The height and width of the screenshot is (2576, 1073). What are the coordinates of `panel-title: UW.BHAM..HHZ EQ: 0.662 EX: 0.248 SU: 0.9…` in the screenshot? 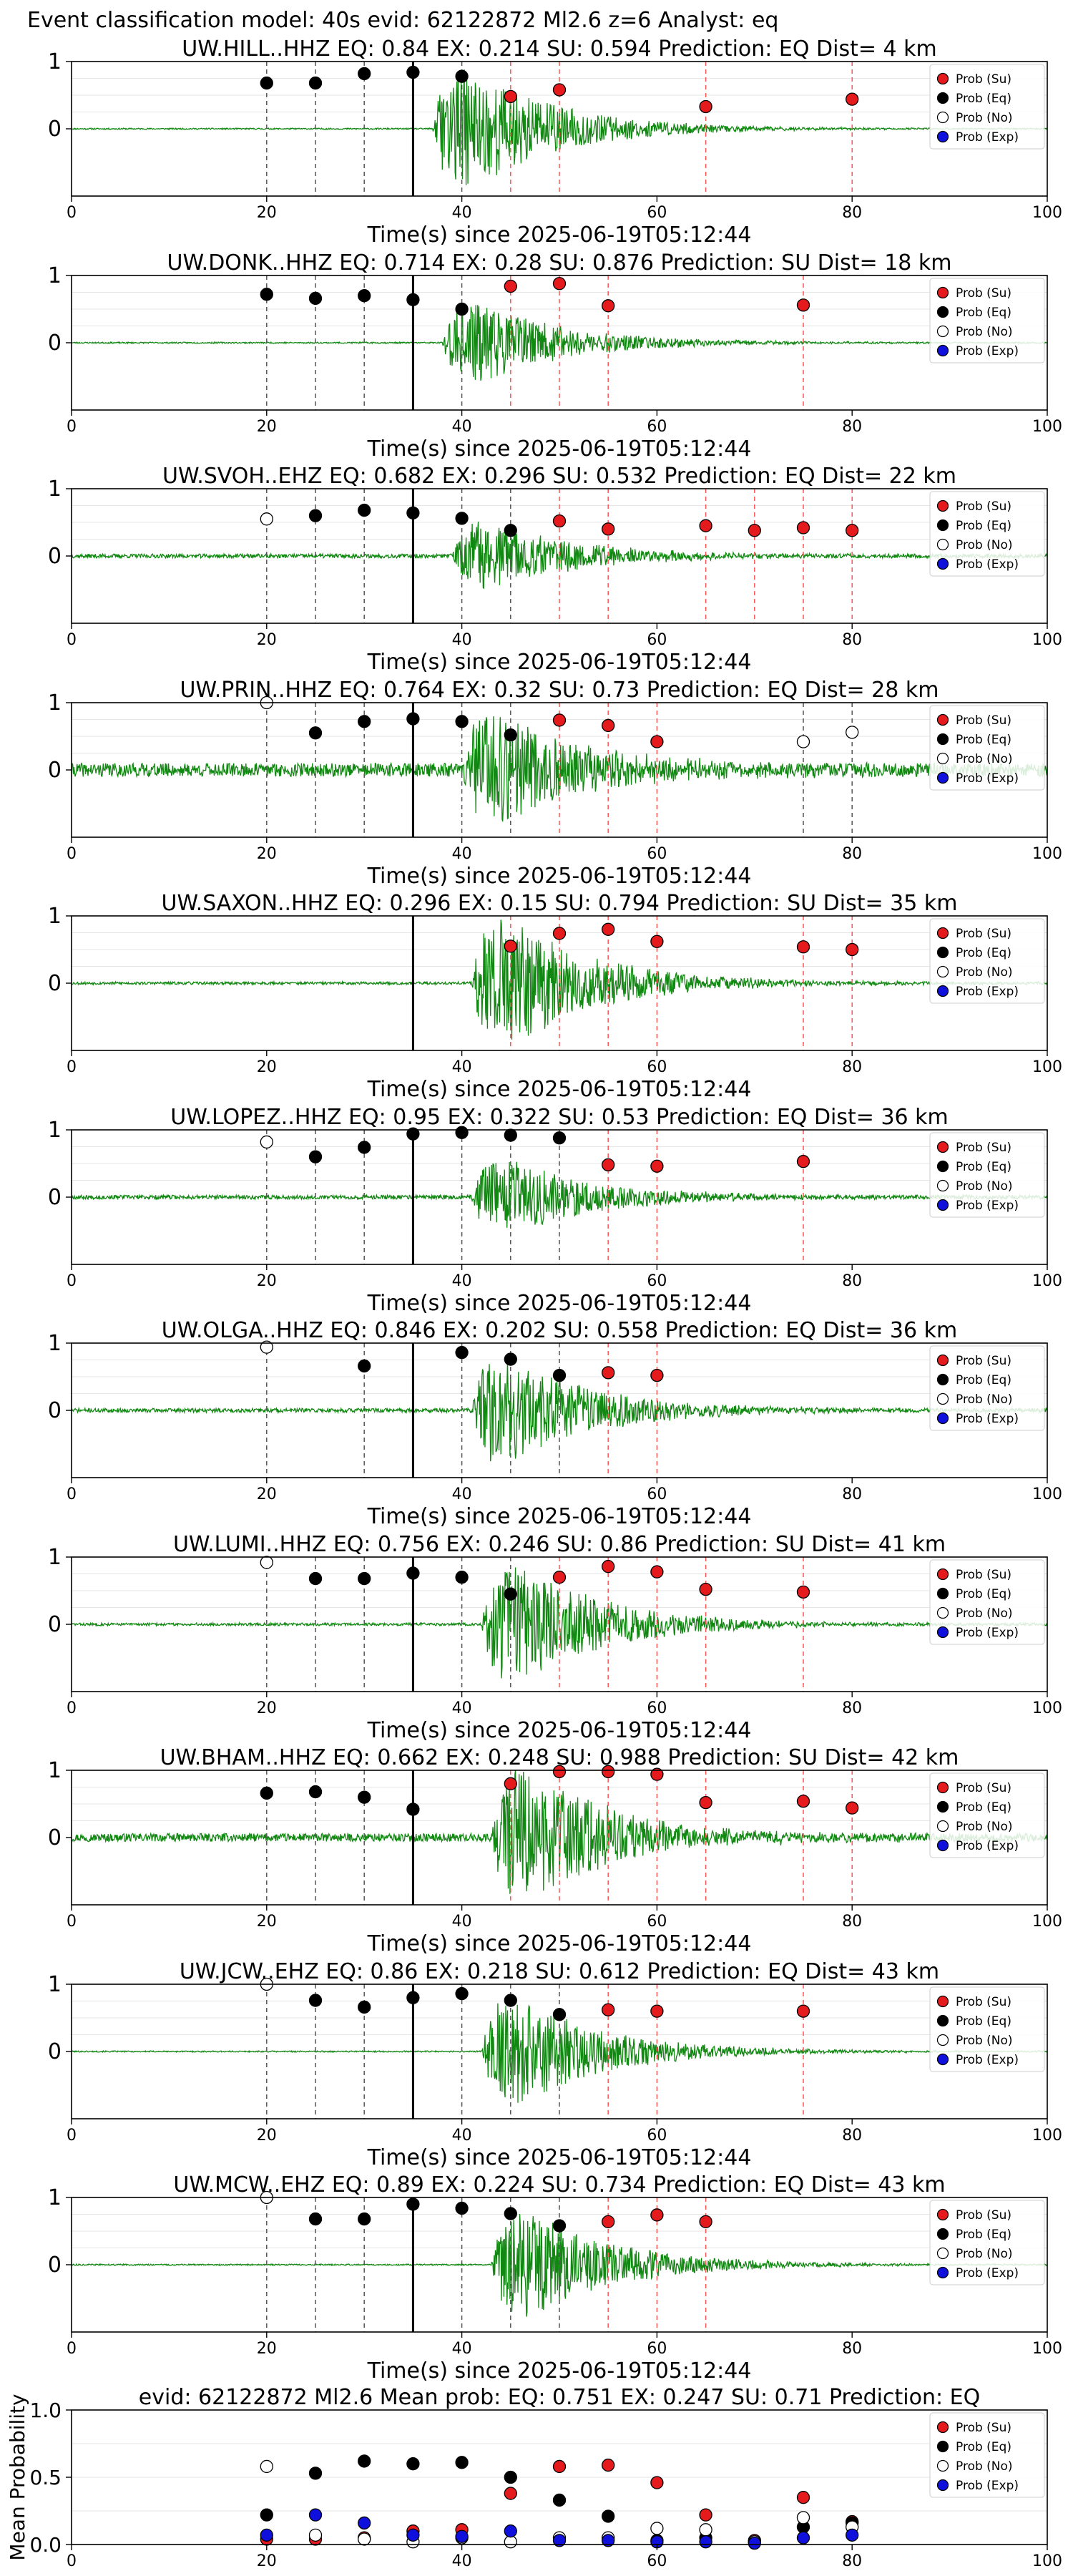 It's located at (559, 1758).